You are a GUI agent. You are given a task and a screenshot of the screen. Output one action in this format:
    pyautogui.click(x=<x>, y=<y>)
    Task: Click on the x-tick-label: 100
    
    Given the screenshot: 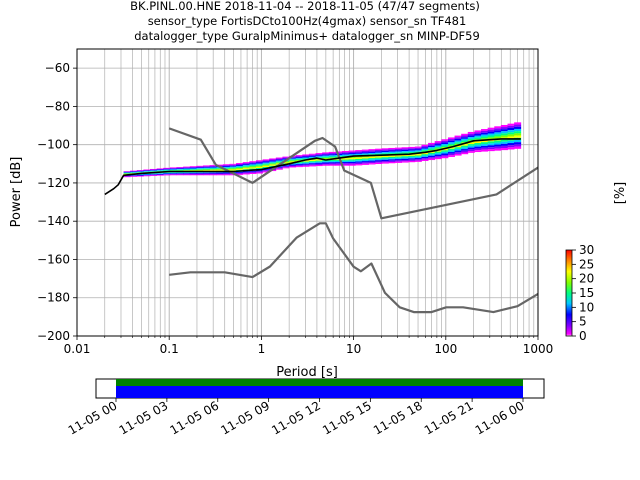 What is the action you would take?
    pyautogui.click(x=445, y=349)
    